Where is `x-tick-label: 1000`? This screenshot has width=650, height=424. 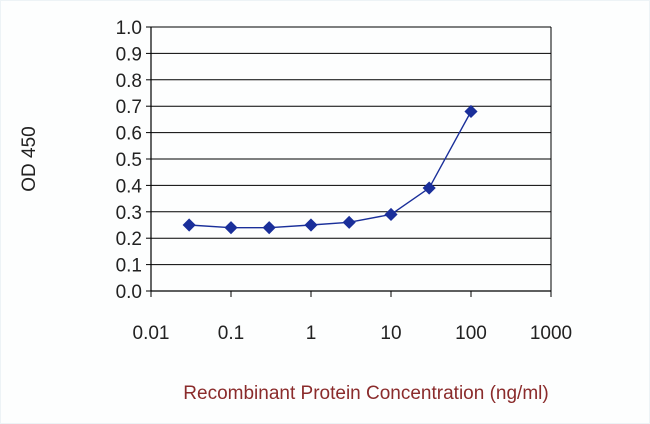
x-tick-label: 1000 is located at coordinates (551, 333).